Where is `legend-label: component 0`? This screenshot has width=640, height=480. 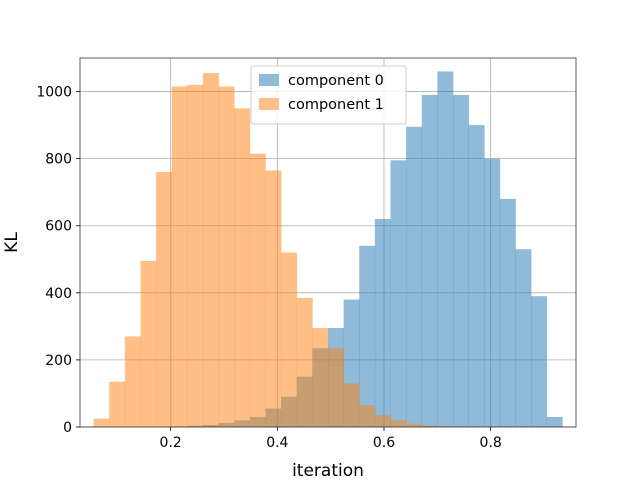 legend-label: component 0 is located at coordinates (336, 81).